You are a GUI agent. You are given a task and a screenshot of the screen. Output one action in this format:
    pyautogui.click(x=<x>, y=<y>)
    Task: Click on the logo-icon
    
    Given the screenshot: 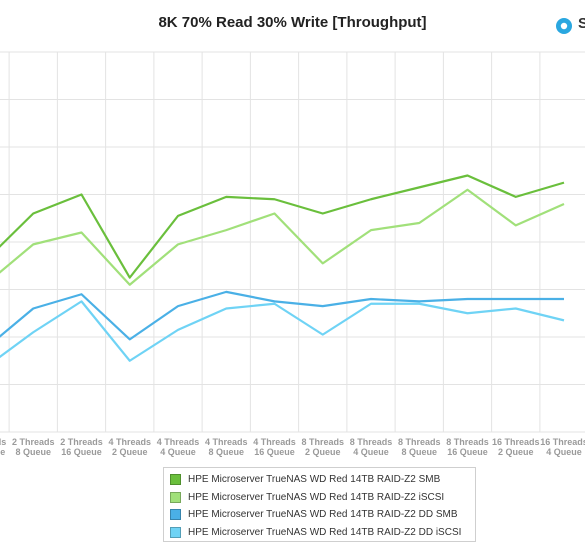 What is the action you would take?
    pyautogui.click(x=564, y=26)
    